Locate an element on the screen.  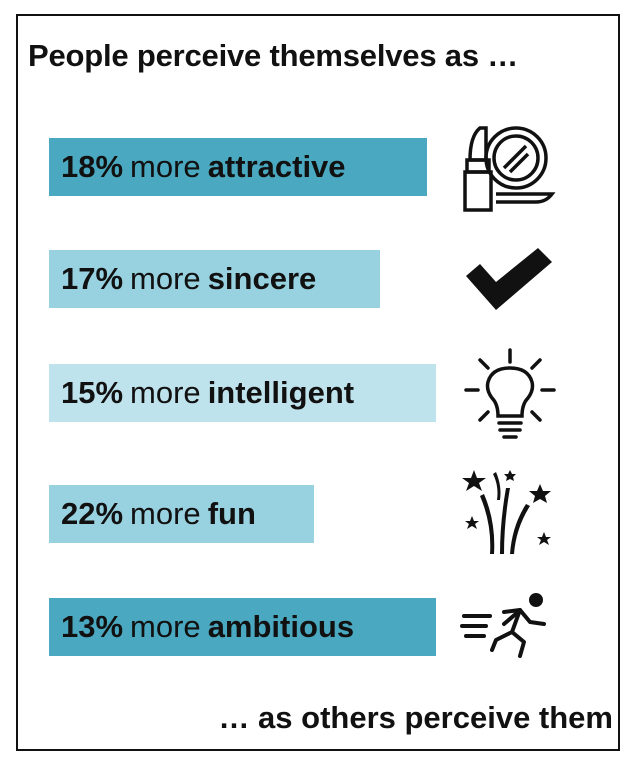
bar-intelligent: 15% more intelligent is located at coordinates (242, 393).